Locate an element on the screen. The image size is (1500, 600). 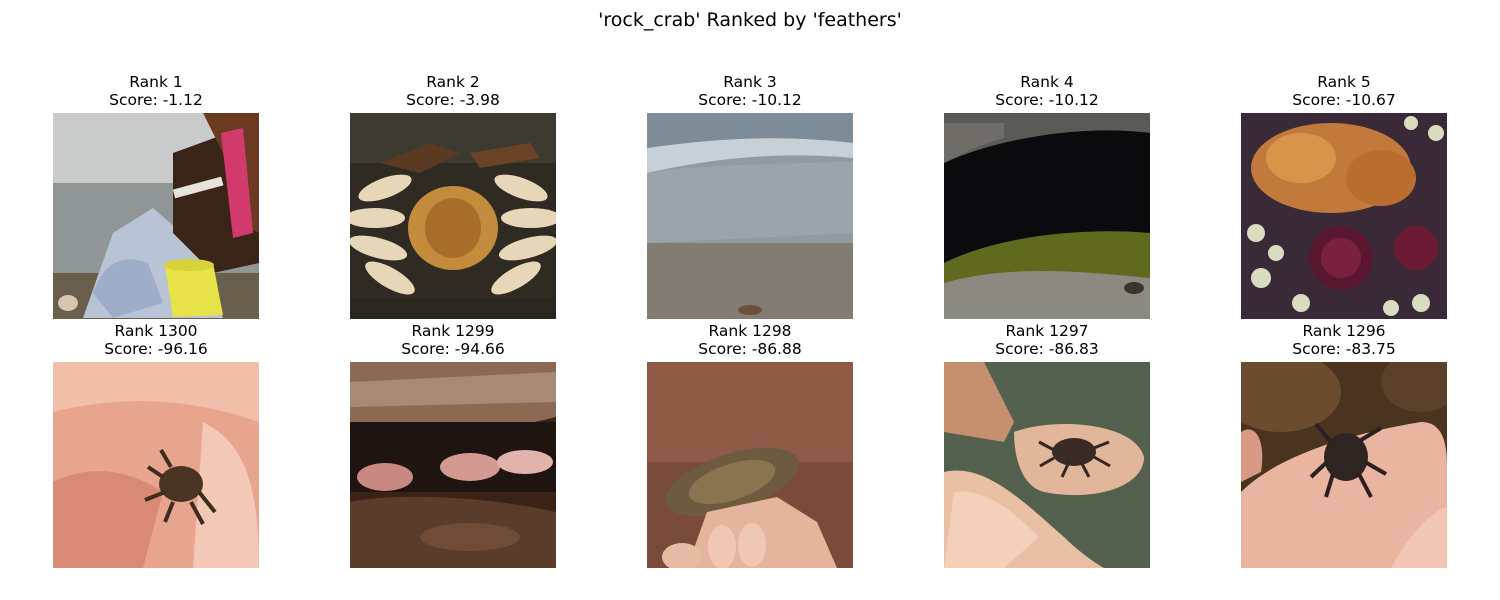
hand-holding-crab-photo is located at coordinates (750, 465).